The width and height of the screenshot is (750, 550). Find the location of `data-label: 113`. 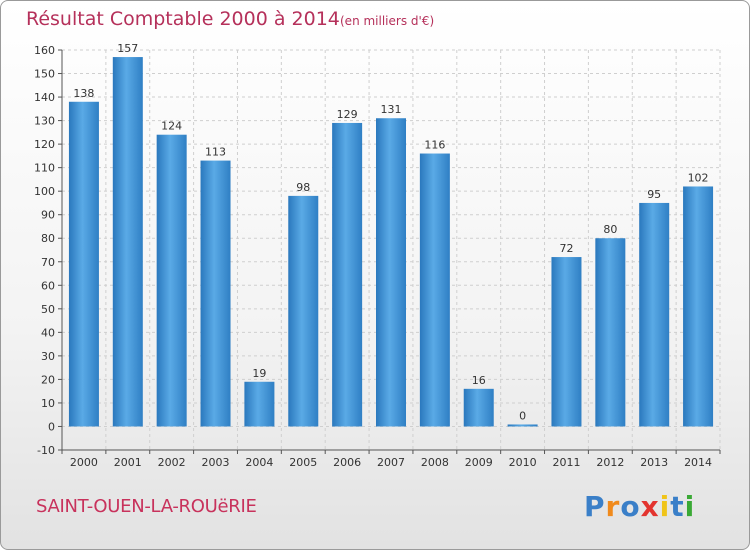

data-label: 113 is located at coordinates (215, 152).